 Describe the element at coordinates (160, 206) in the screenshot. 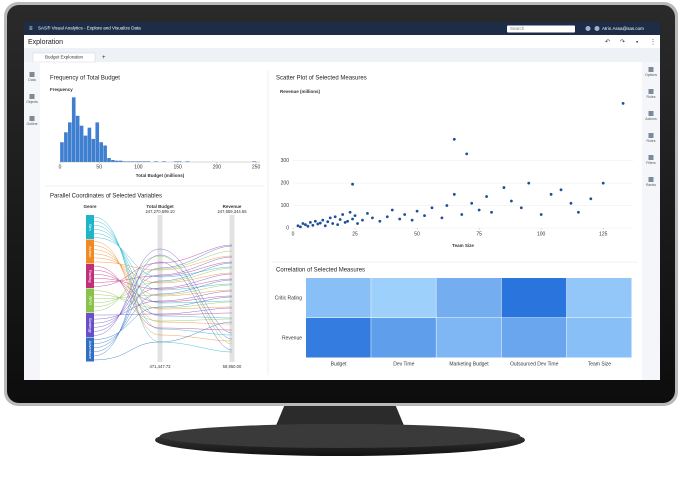

I see `axis-name: Total Budget` at that location.